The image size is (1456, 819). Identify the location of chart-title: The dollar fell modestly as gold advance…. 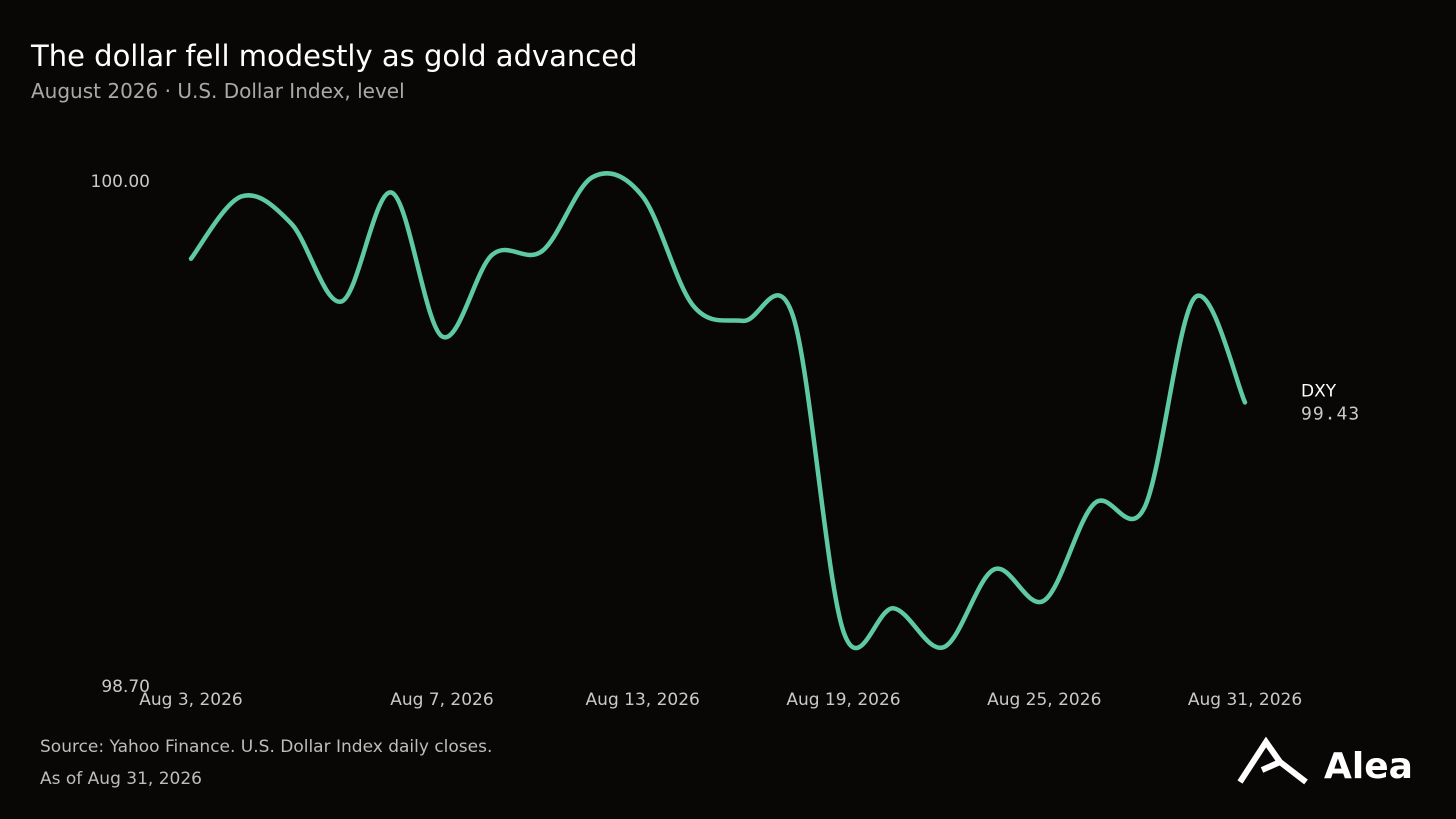
(334, 56).